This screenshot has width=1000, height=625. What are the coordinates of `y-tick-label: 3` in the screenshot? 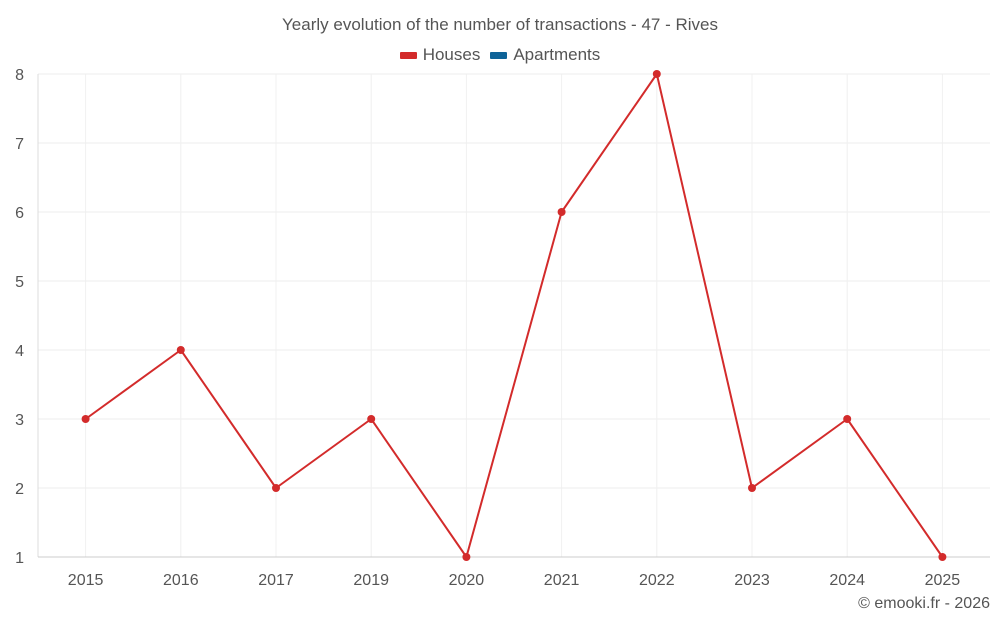 It's located at (19, 420).